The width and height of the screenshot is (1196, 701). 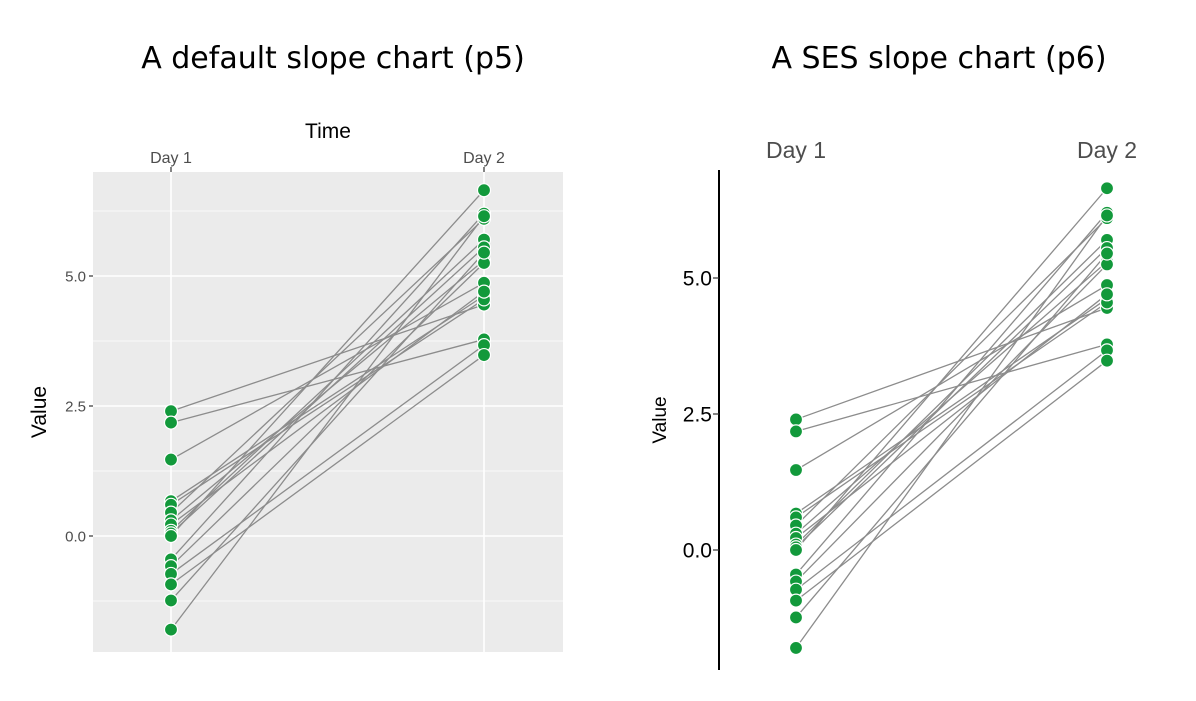 I want to click on x-axis-title: Time, so click(x=328, y=131).